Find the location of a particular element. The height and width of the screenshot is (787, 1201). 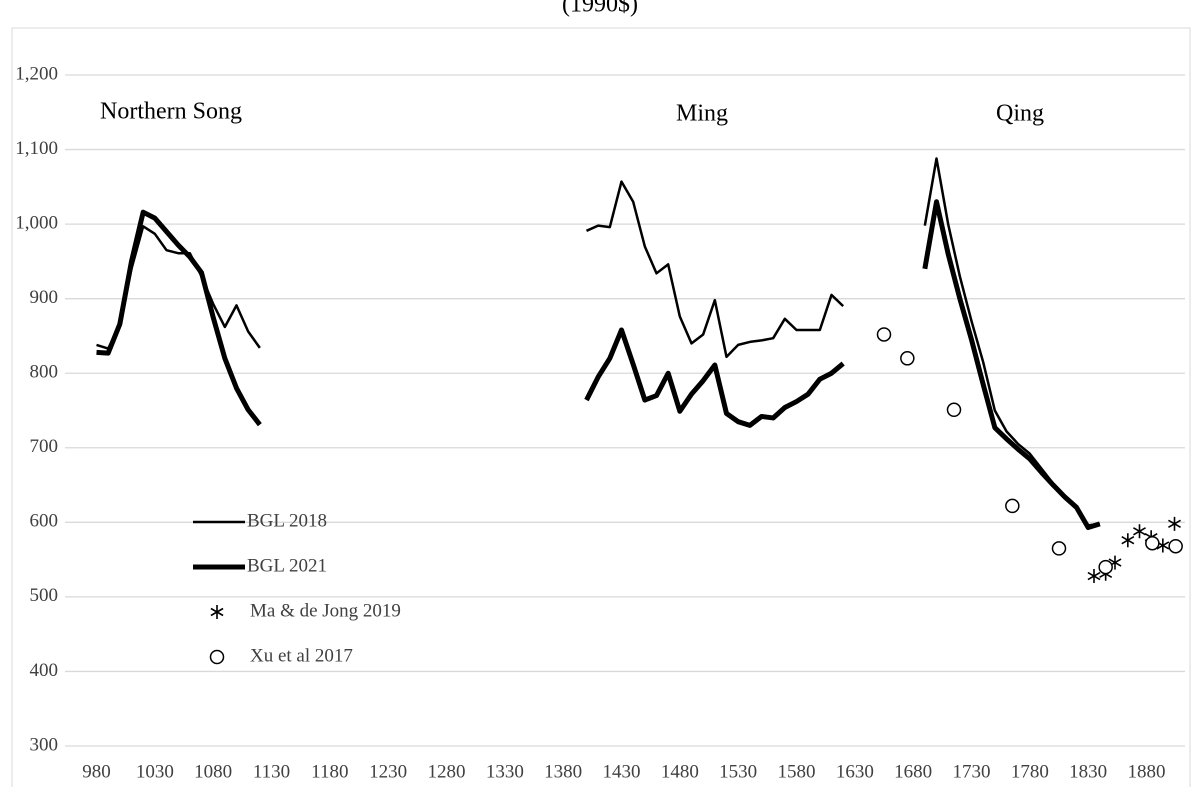

legend-label: Ma & de Jong 2019 is located at coordinates (325, 610).